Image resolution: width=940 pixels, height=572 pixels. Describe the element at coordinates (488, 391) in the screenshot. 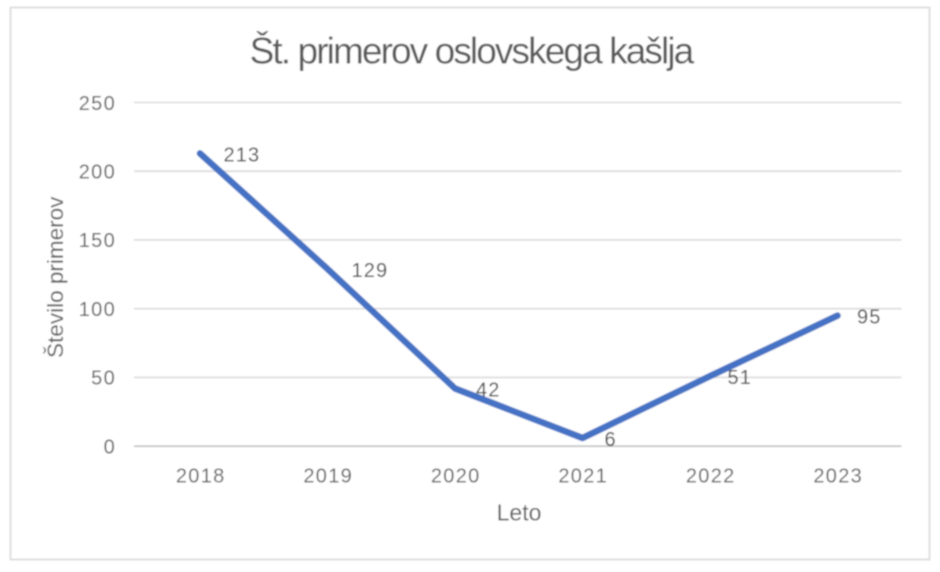

I see `svg-text: 42` at that location.